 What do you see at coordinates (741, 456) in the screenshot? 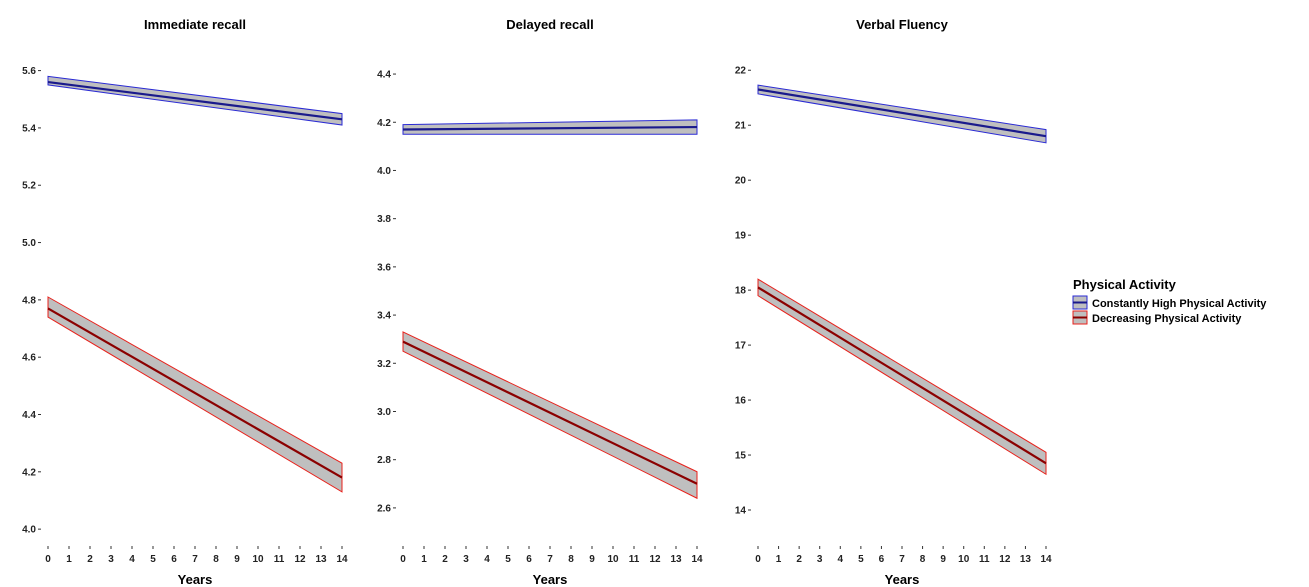
I see `y-tick-label: 15` at bounding box center [741, 456].